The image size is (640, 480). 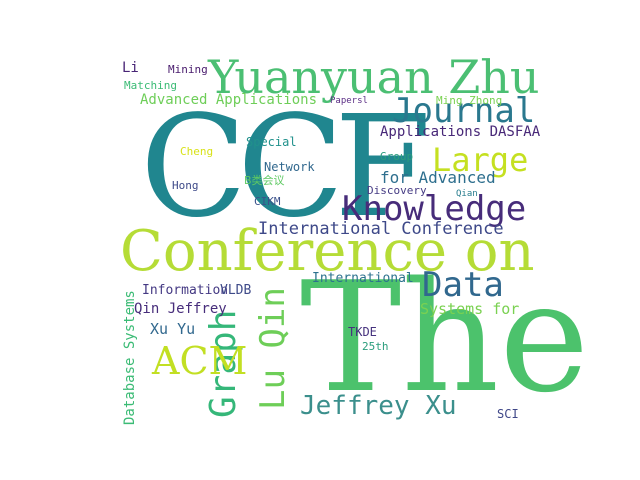 What do you see at coordinates (185, 185) in the screenshot?
I see `word-hong: Hong` at bounding box center [185, 185].